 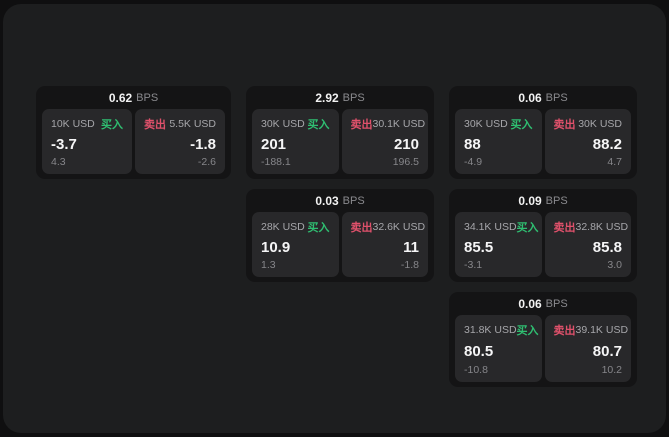 What do you see at coordinates (73, 124) in the screenshot?
I see `buy-notional: 10K USD` at bounding box center [73, 124].